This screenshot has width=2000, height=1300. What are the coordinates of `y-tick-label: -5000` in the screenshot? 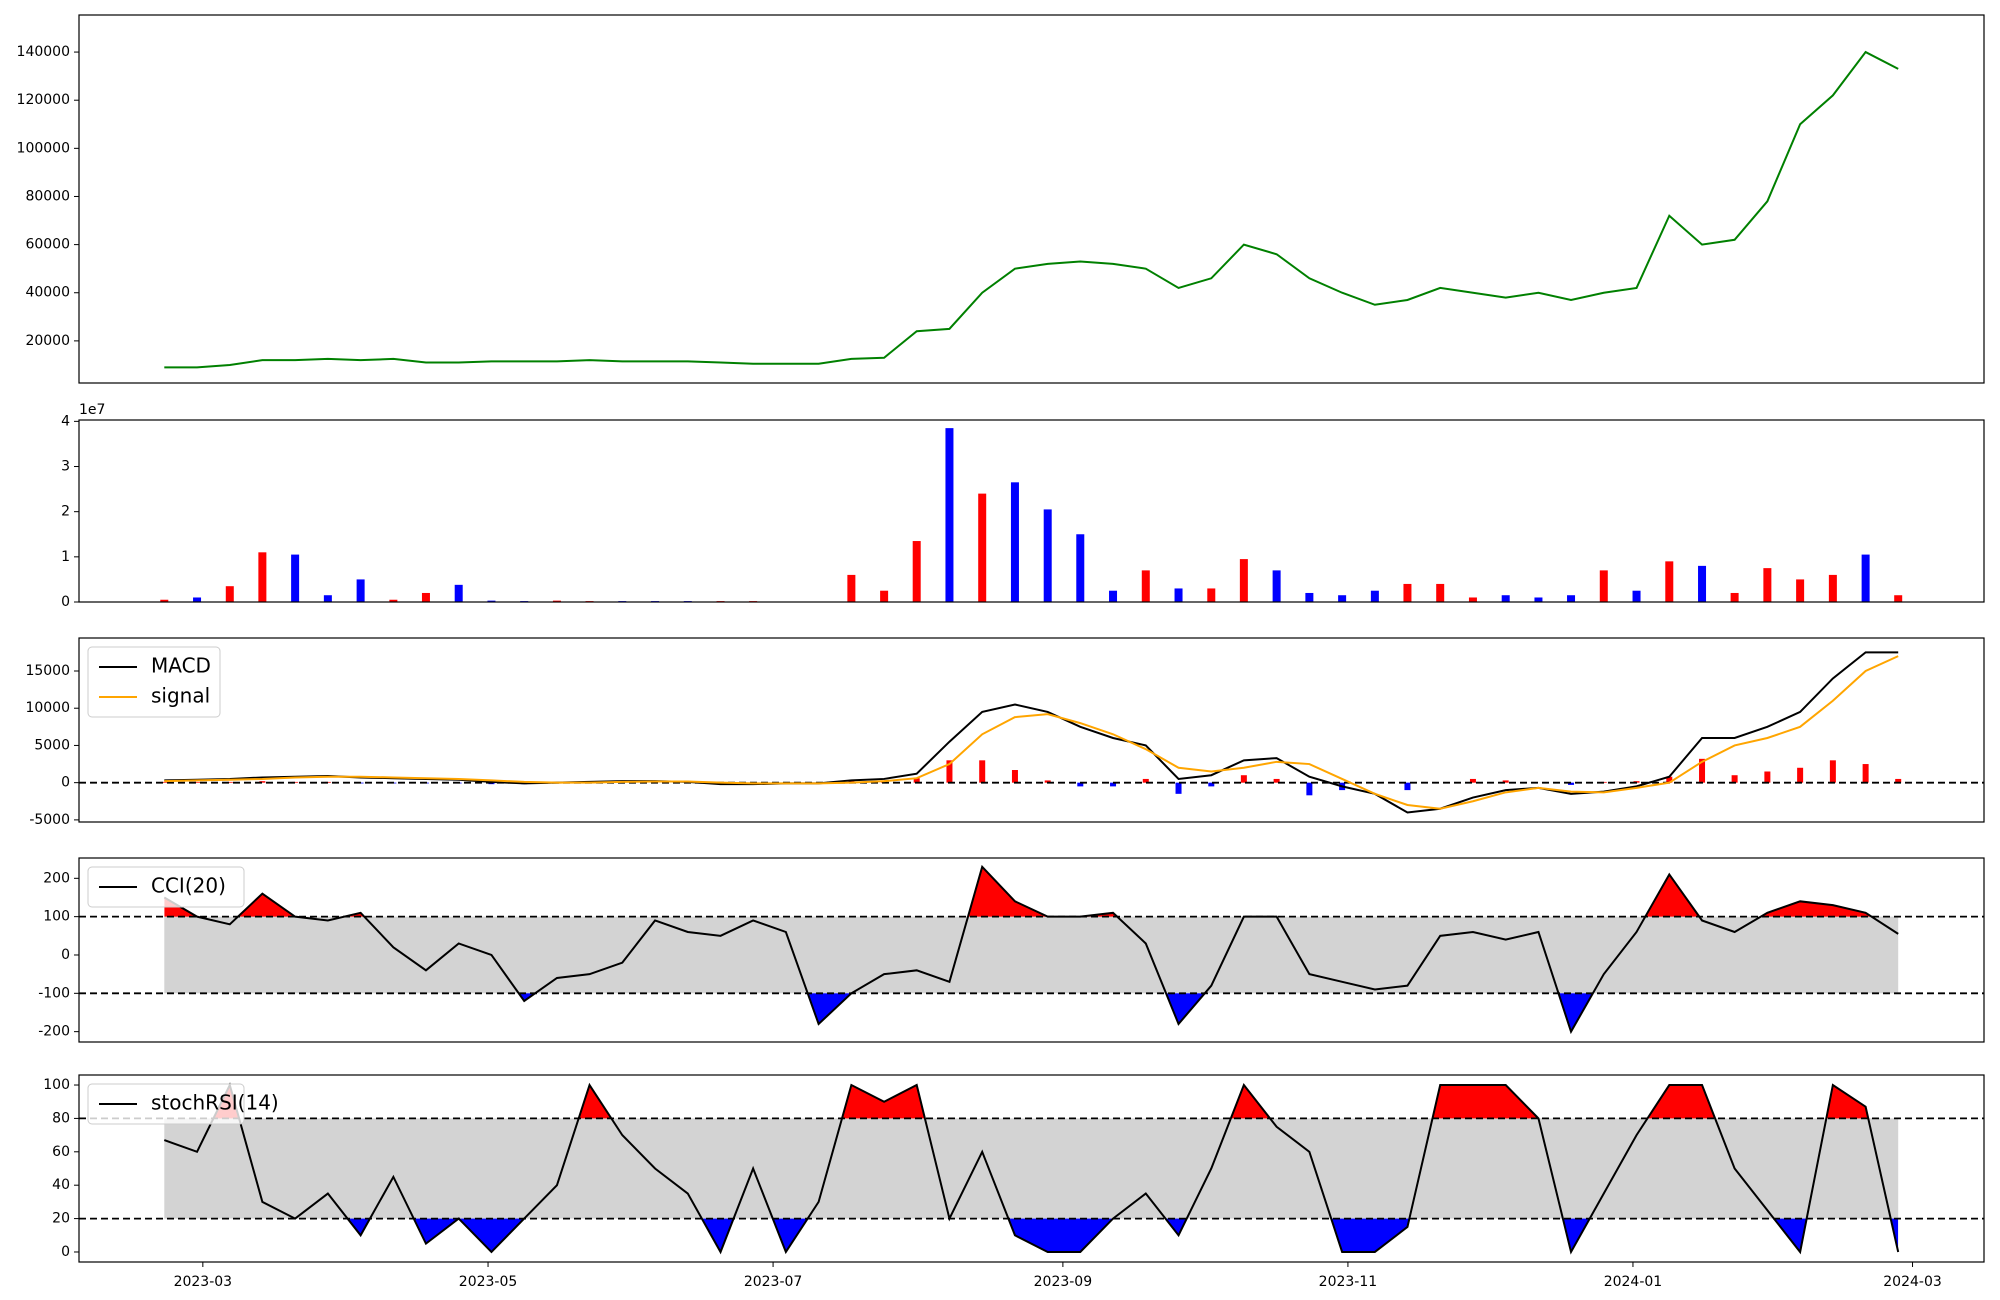 It's located at (49, 820).